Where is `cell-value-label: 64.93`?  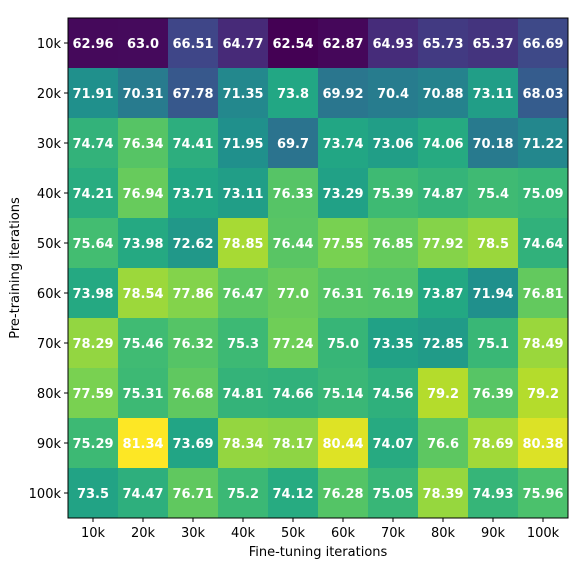
cell-value-label: 64.93 is located at coordinates (392, 44).